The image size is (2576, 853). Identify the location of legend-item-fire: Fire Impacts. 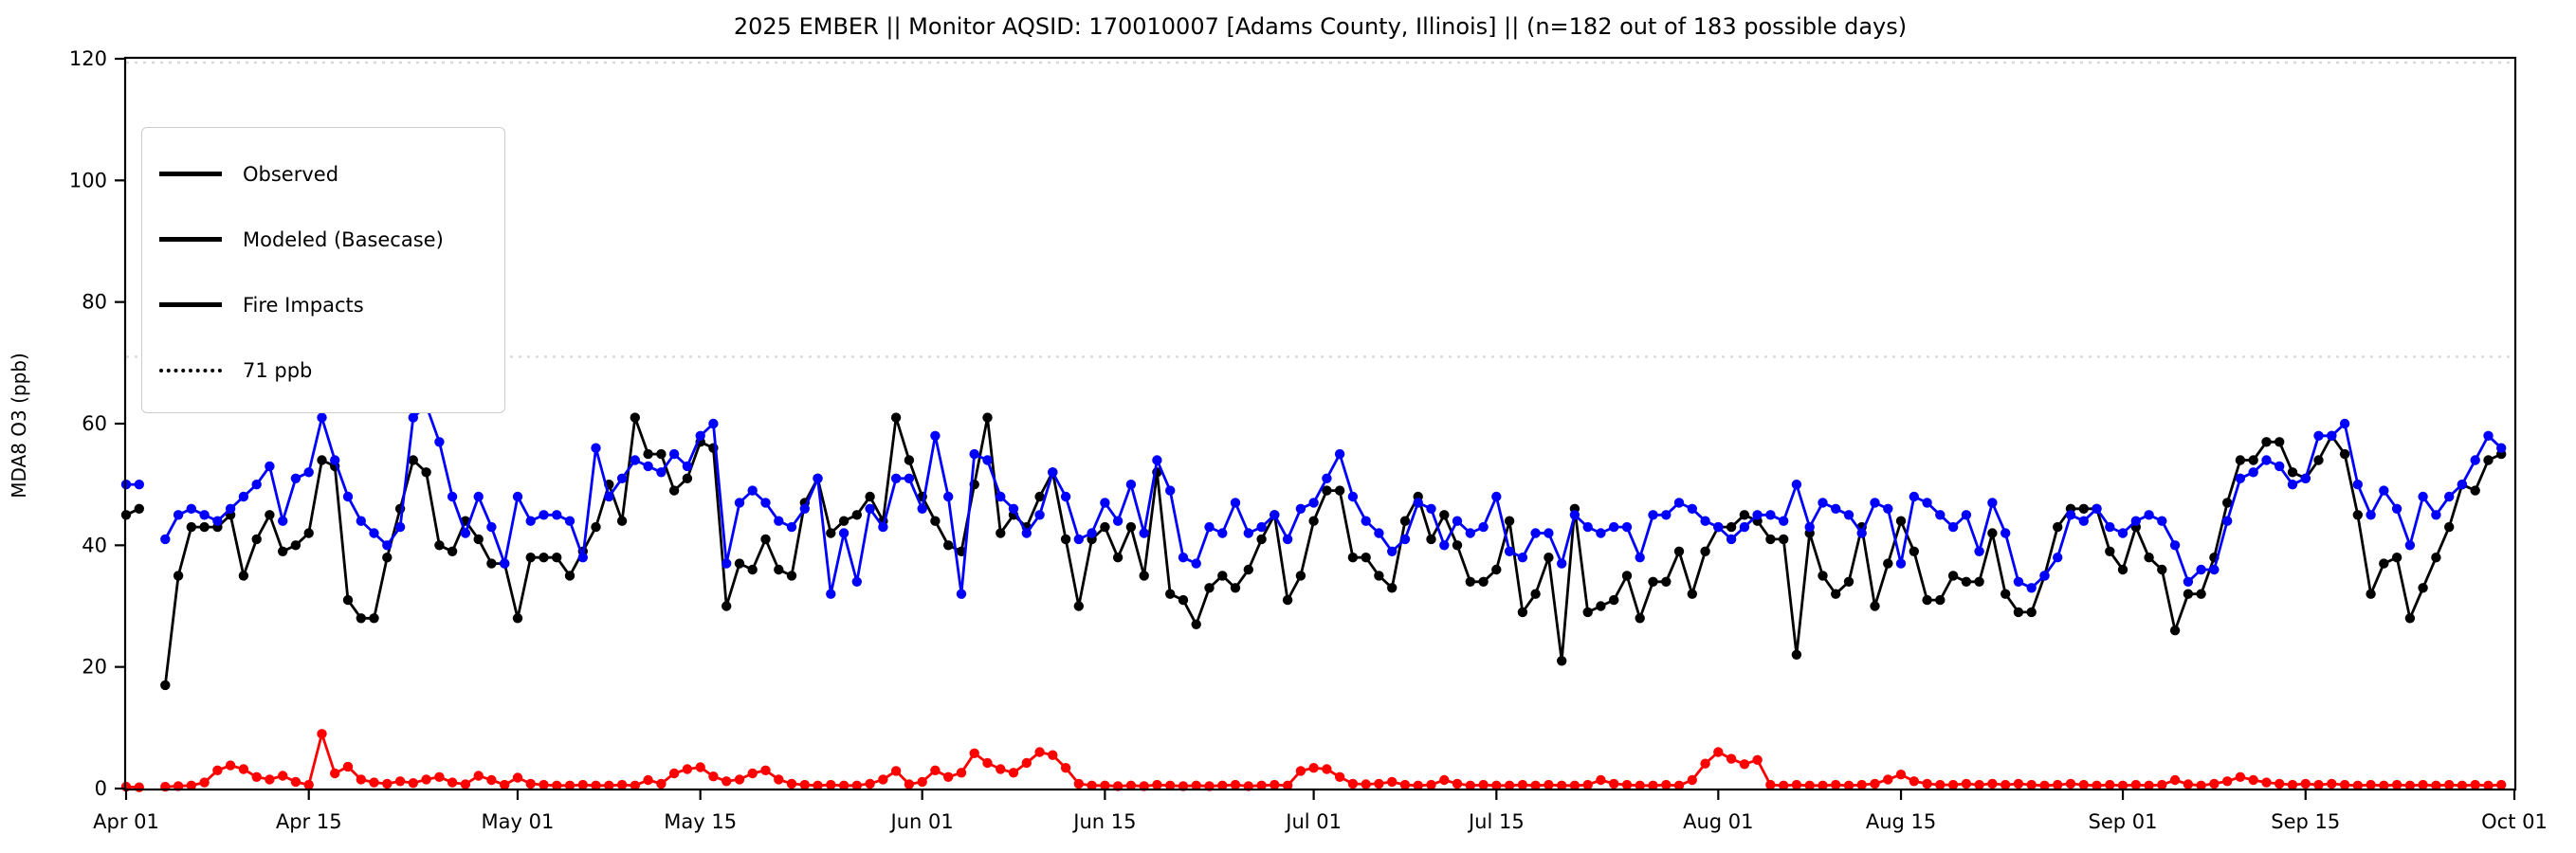
(323, 304).